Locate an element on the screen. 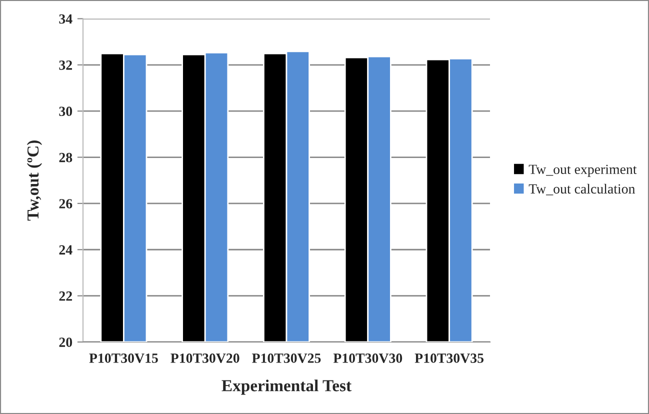  x-tick-label: P10T30V35 is located at coordinates (449, 358).